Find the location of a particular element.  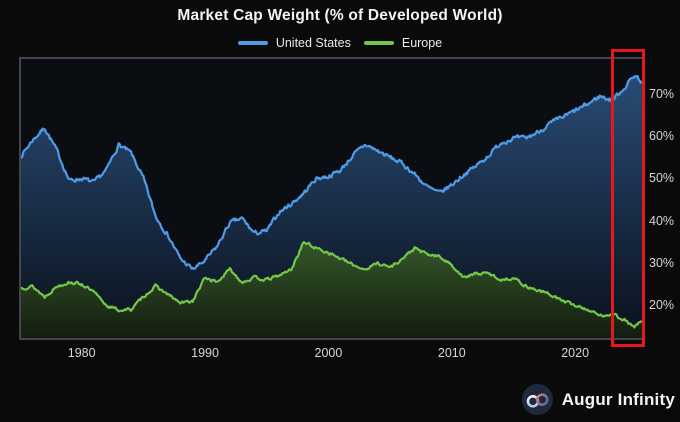

infinity-logo-icon is located at coordinates (537, 399).